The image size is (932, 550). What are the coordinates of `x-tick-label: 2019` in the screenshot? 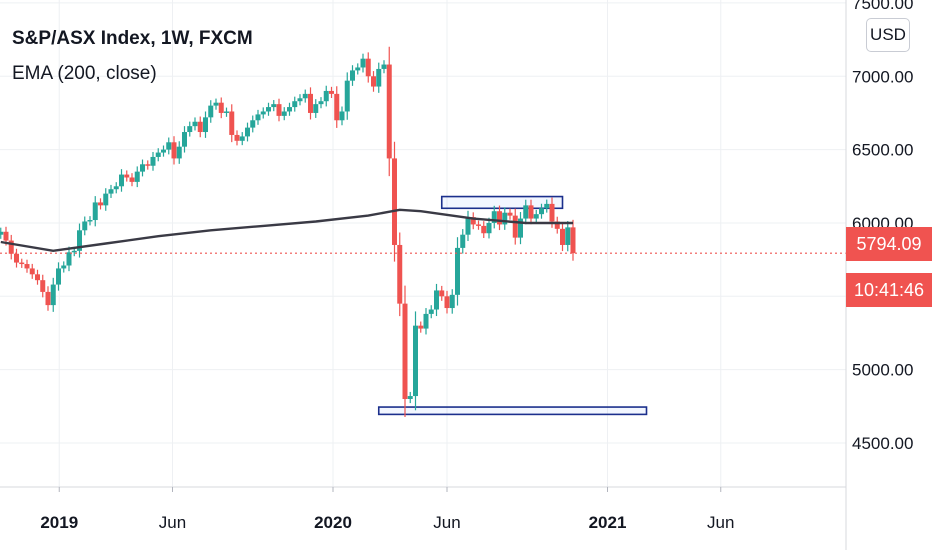 It's located at (59, 522).